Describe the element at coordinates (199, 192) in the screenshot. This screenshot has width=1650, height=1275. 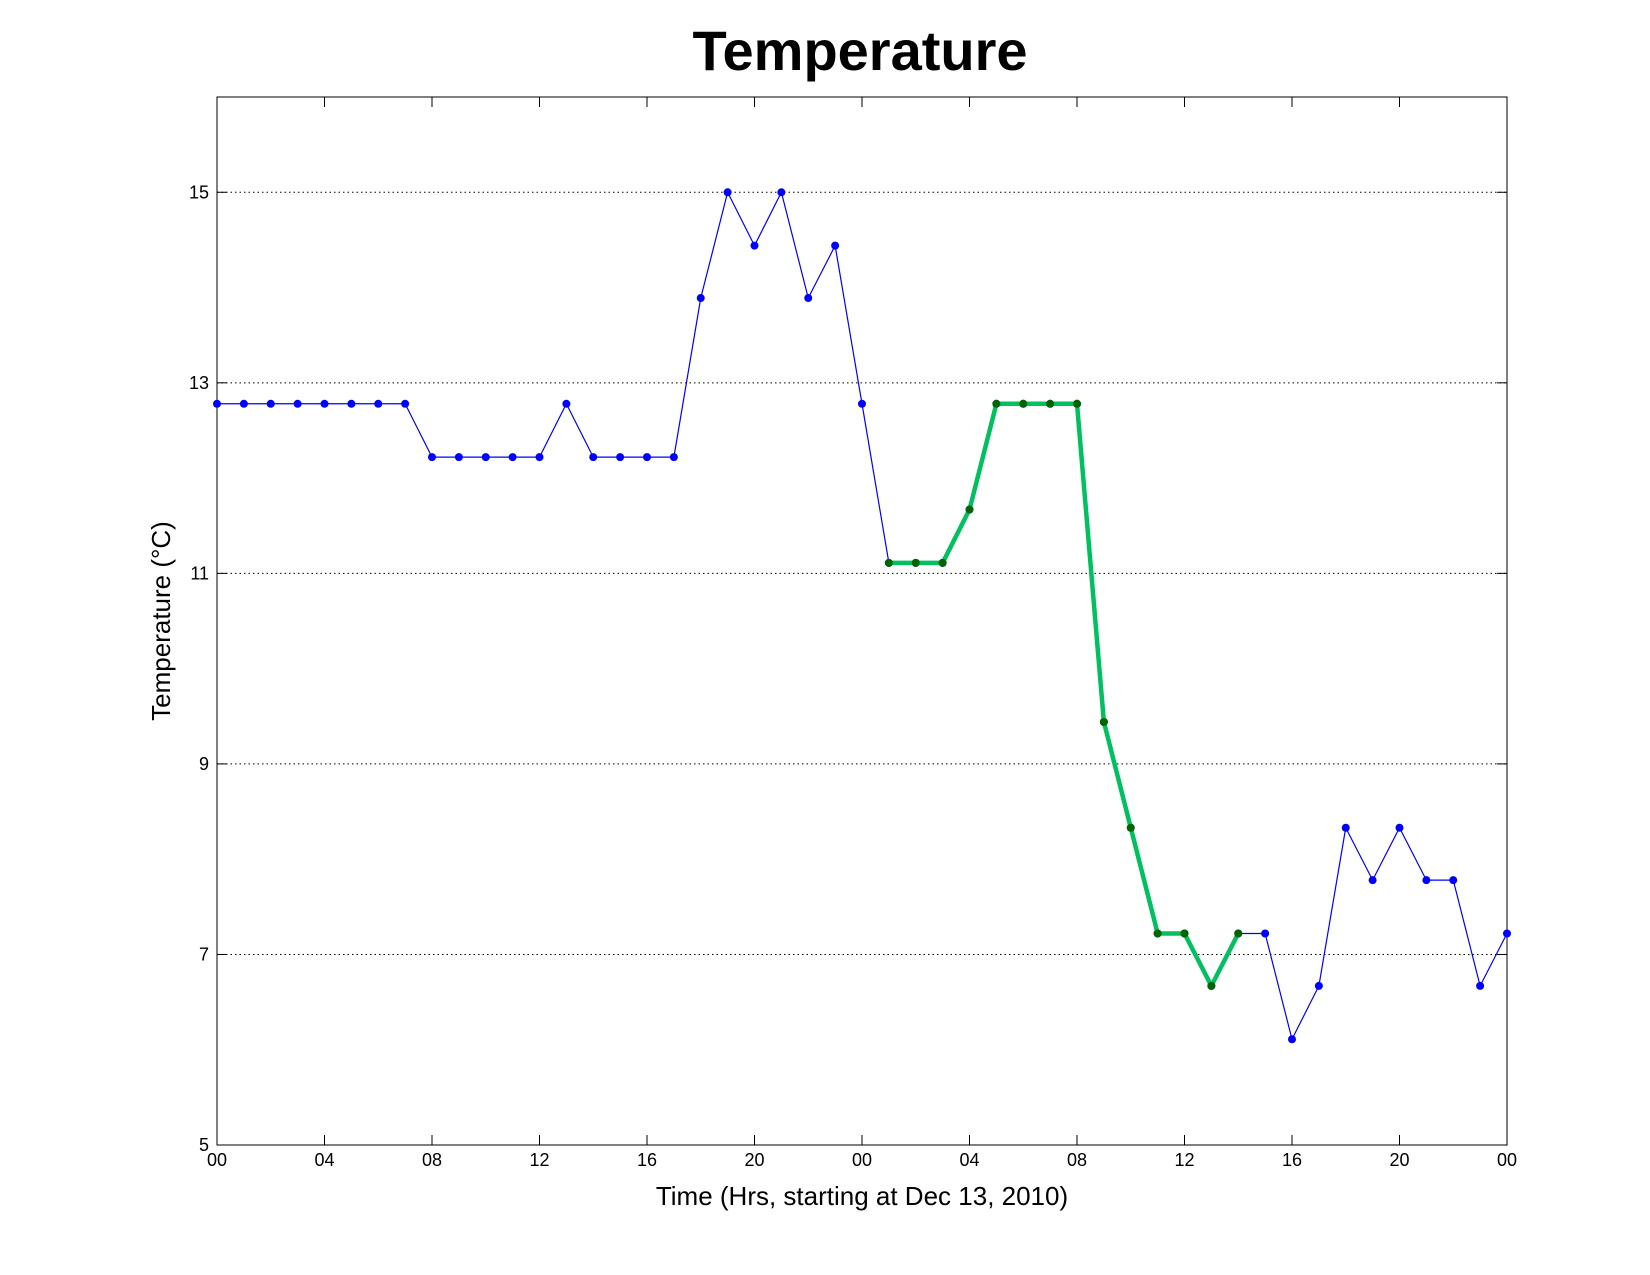
I see `y-tick-label: 15` at that location.